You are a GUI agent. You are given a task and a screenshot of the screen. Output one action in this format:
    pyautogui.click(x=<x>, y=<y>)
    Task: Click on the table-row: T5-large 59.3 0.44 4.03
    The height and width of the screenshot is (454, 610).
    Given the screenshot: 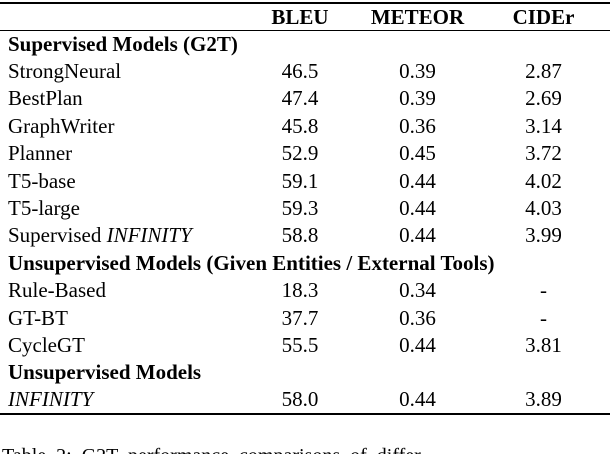 What is the action you would take?
    pyautogui.click(x=305, y=208)
    